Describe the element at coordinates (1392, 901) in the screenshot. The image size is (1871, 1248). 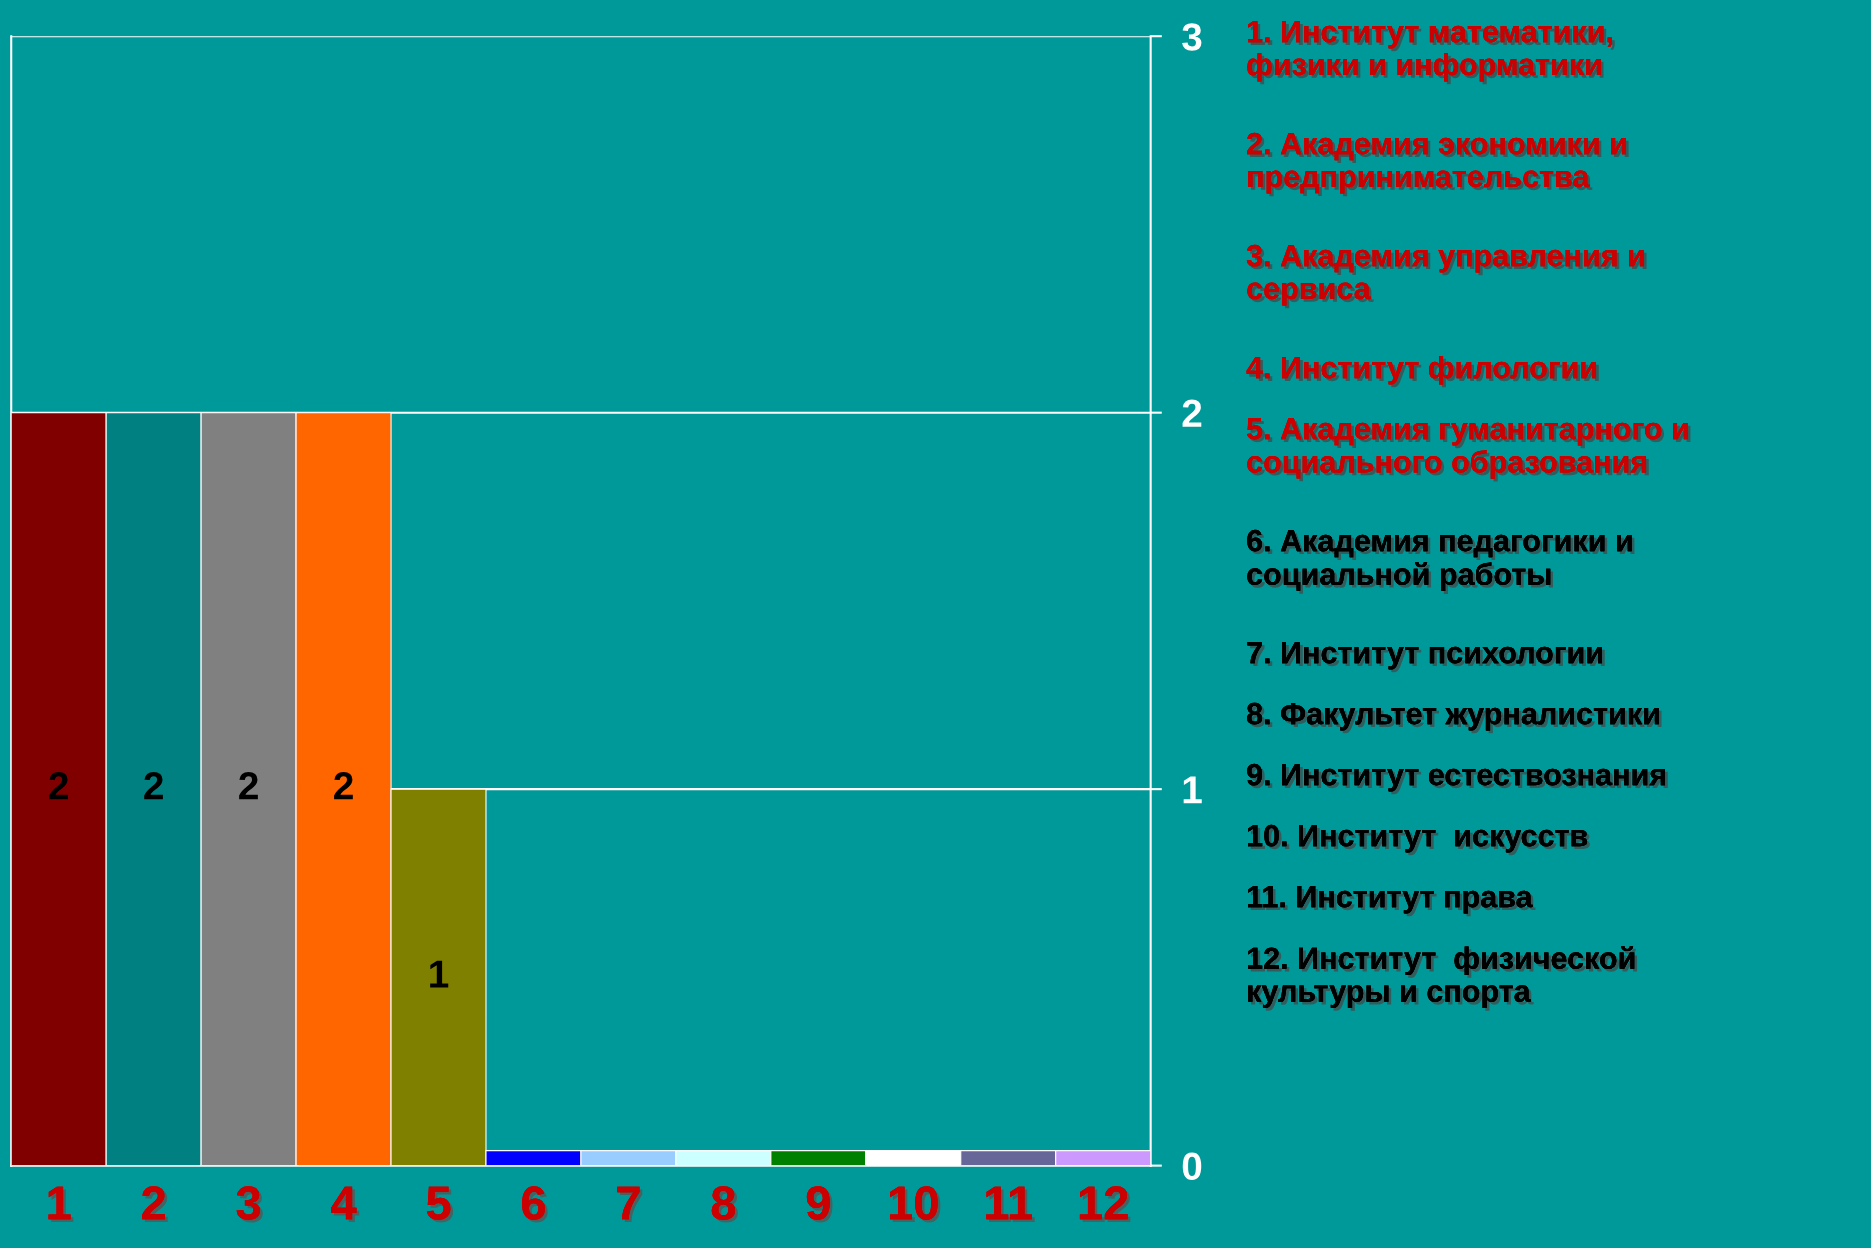
I see `text: 11. Институт права` at that location.